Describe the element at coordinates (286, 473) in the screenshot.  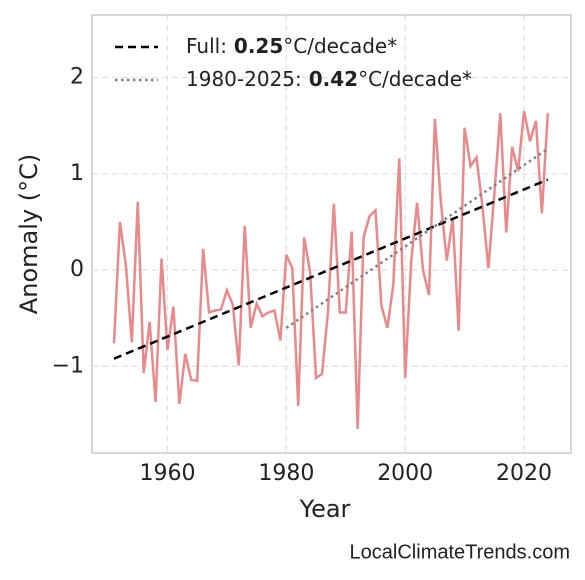
I see `x-tick-label: 1980` at that location.